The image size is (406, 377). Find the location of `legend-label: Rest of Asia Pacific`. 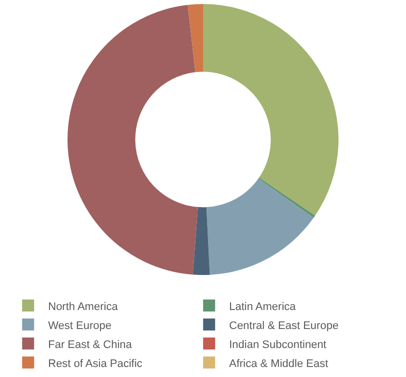

legend-label: Rest of Asia Pacific is located at coordinates (95, 364).